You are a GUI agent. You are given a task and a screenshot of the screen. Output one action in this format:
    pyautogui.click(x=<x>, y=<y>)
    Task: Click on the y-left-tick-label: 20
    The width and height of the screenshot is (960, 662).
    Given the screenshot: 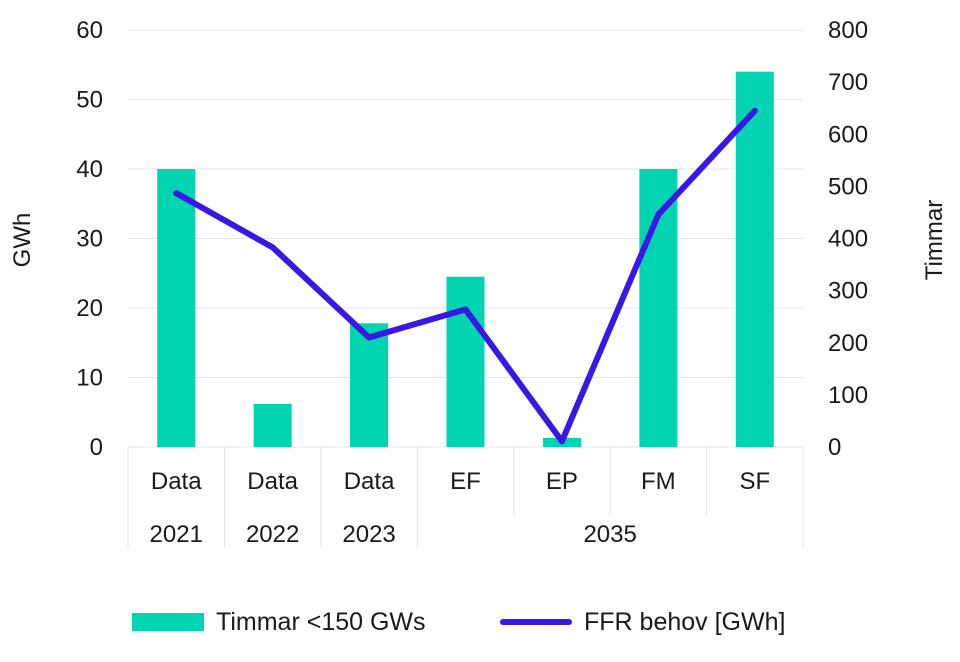 What is the action you would take?
    pyautogui.click(x=89, y=308)
    